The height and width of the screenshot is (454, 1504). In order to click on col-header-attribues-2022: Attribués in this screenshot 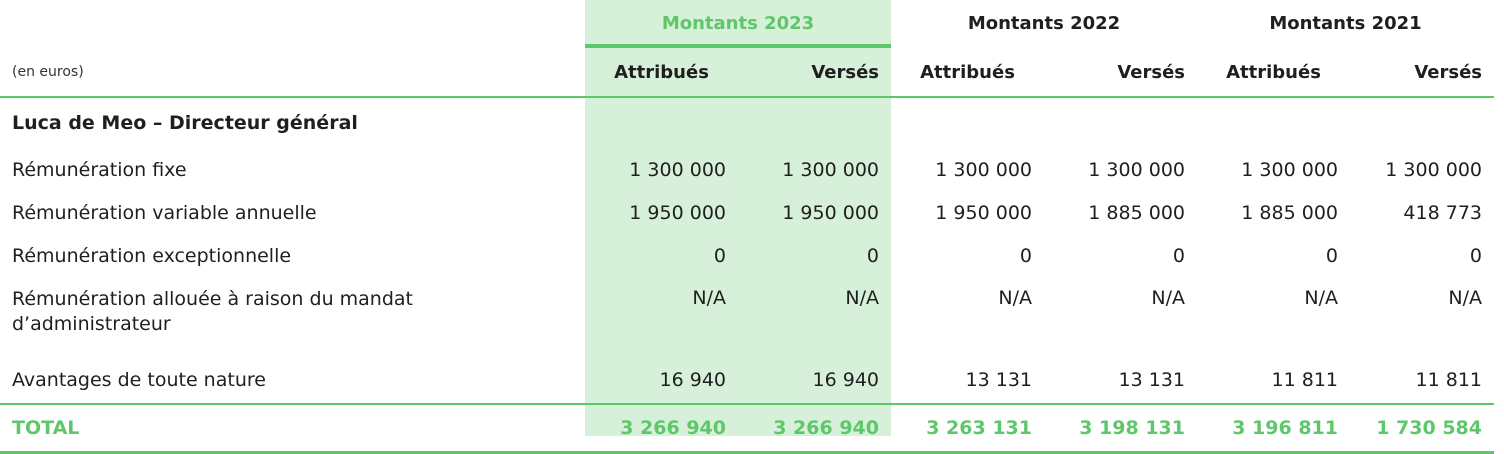, I will do `click(967, 73)`.